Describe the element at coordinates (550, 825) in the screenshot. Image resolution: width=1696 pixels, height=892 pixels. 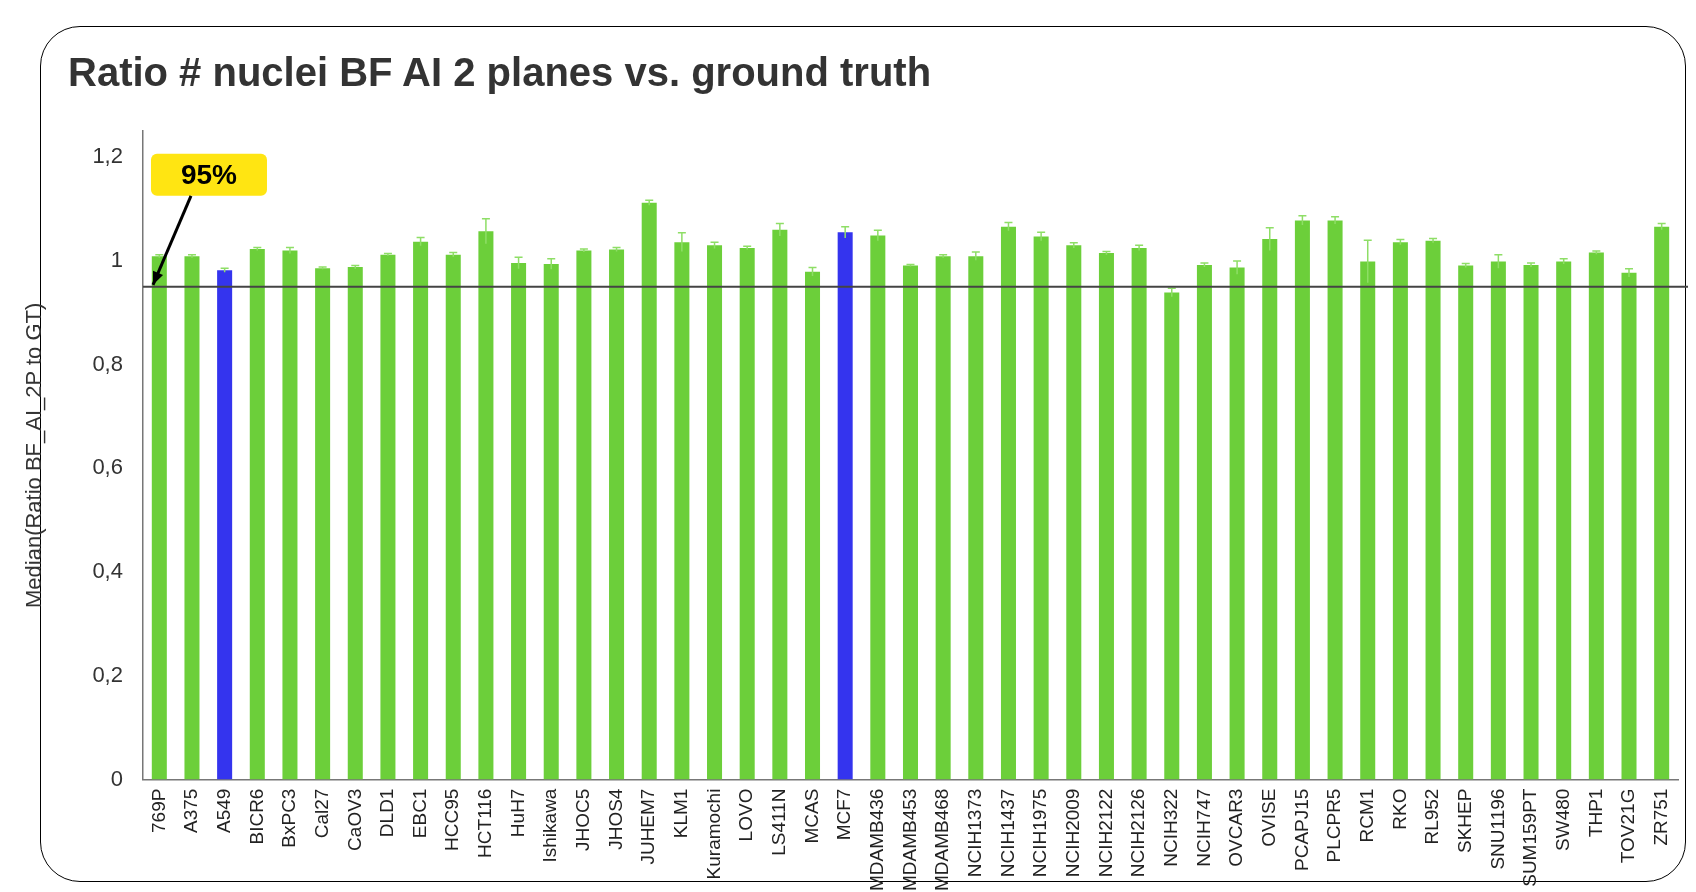
I see `x-tick-label: Ishikawa` at that location.